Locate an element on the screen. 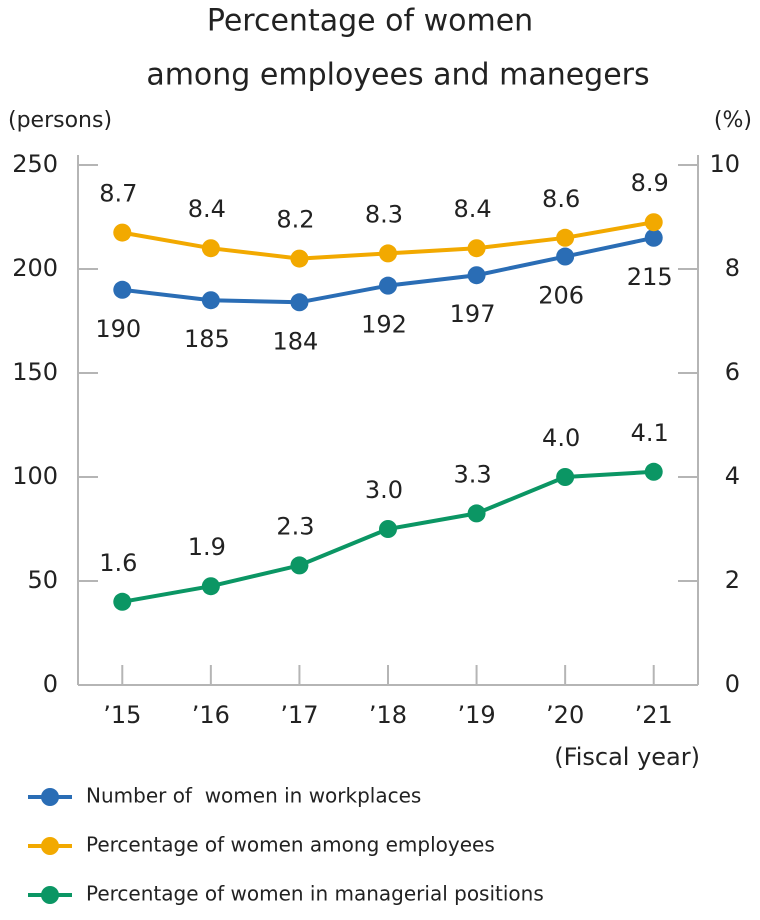  data-label: 4.1 is located at coordinates (650, 433).